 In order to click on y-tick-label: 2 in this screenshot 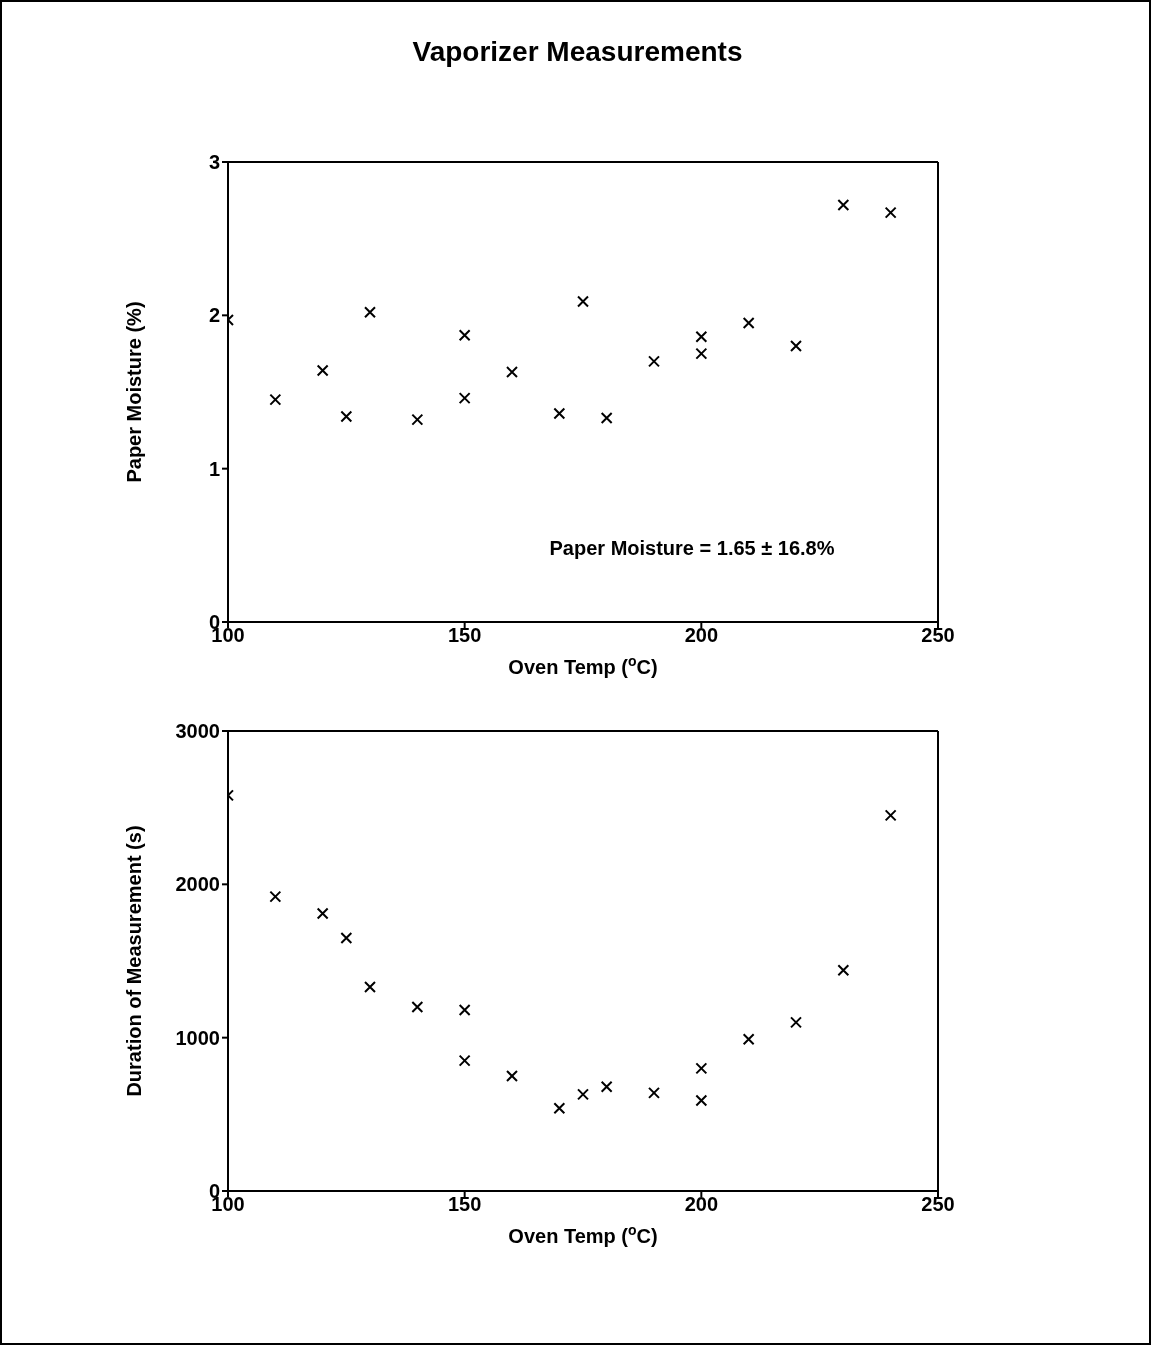, I will do `click(214, 315)`.